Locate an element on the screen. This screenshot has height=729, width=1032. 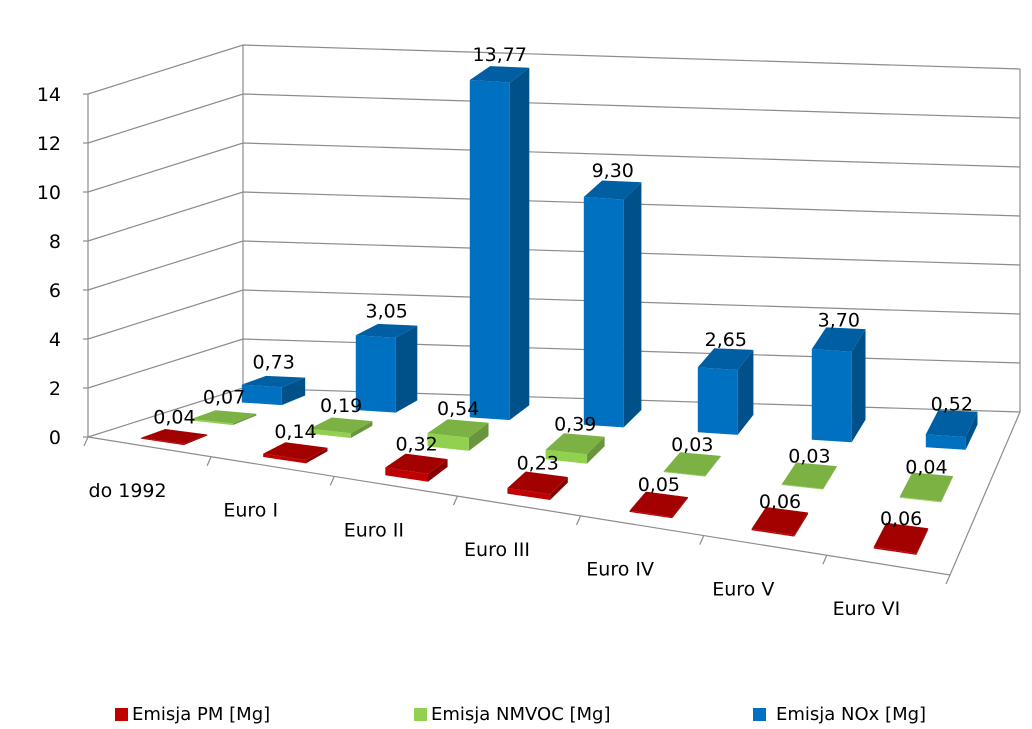
data-label-nox: 3,05 is located at coordinates (387, 312).